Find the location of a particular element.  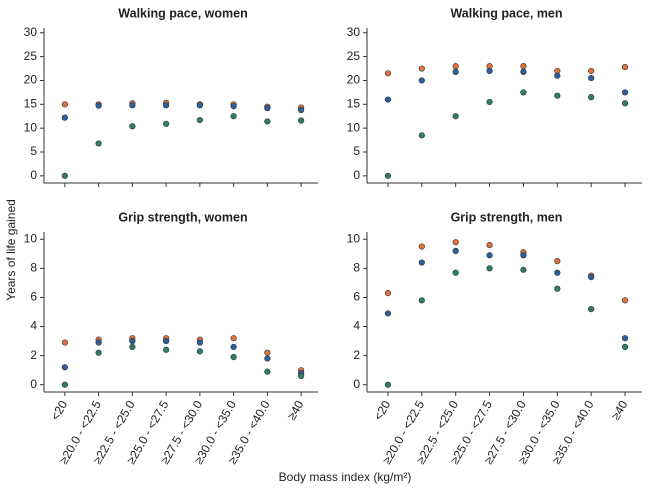

panel-title: Walking pace, men is located at coordinates (506, 13).